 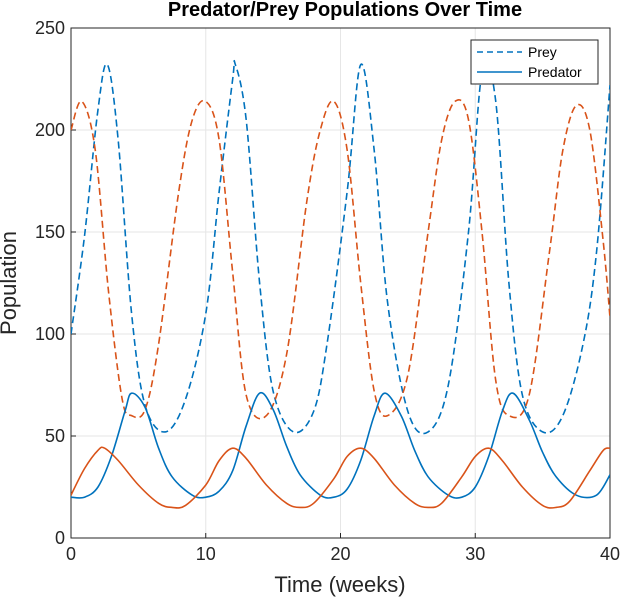 What do you see at coordinates (475, 554) in the screenshot?
I see `x-tick-label: 30` at bounding box center [475, 554].